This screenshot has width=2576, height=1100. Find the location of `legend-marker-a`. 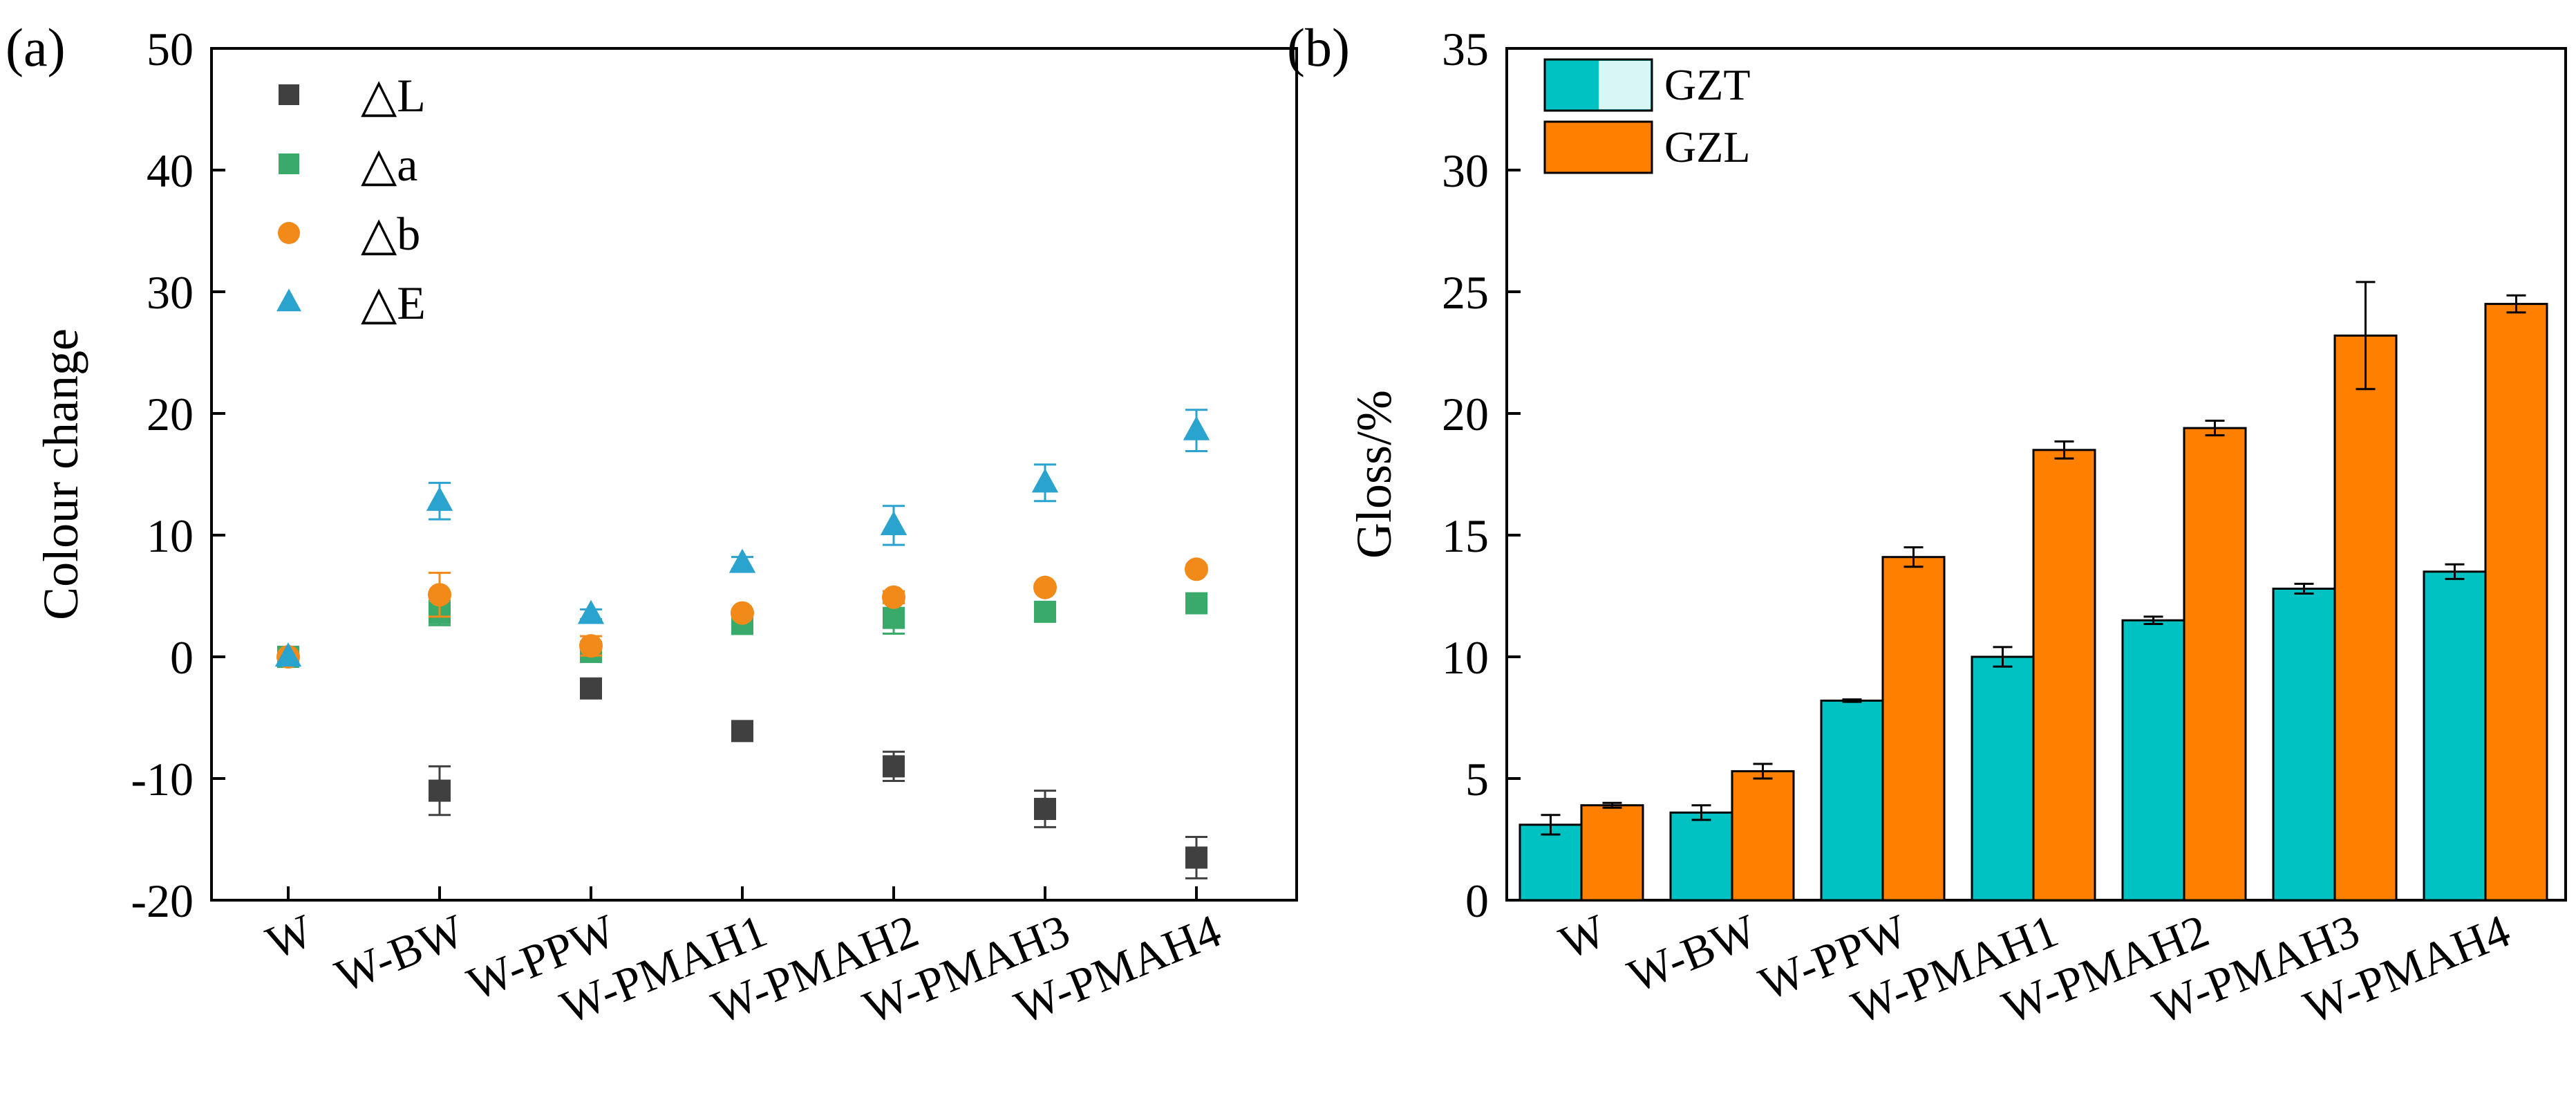

legend-marker-a is located at coordinates (289, 163).